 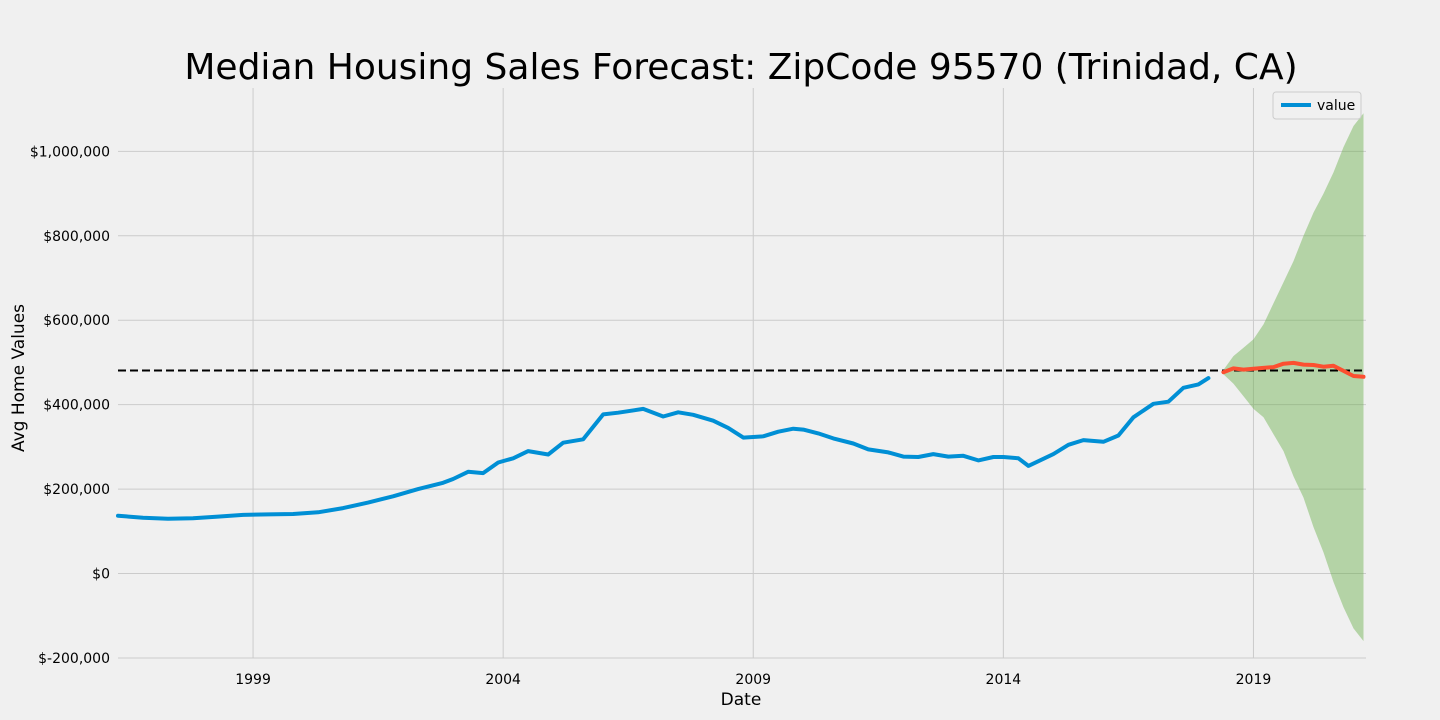 I want to click on x-tick-label: 2019, so click(x=1254, y=680).